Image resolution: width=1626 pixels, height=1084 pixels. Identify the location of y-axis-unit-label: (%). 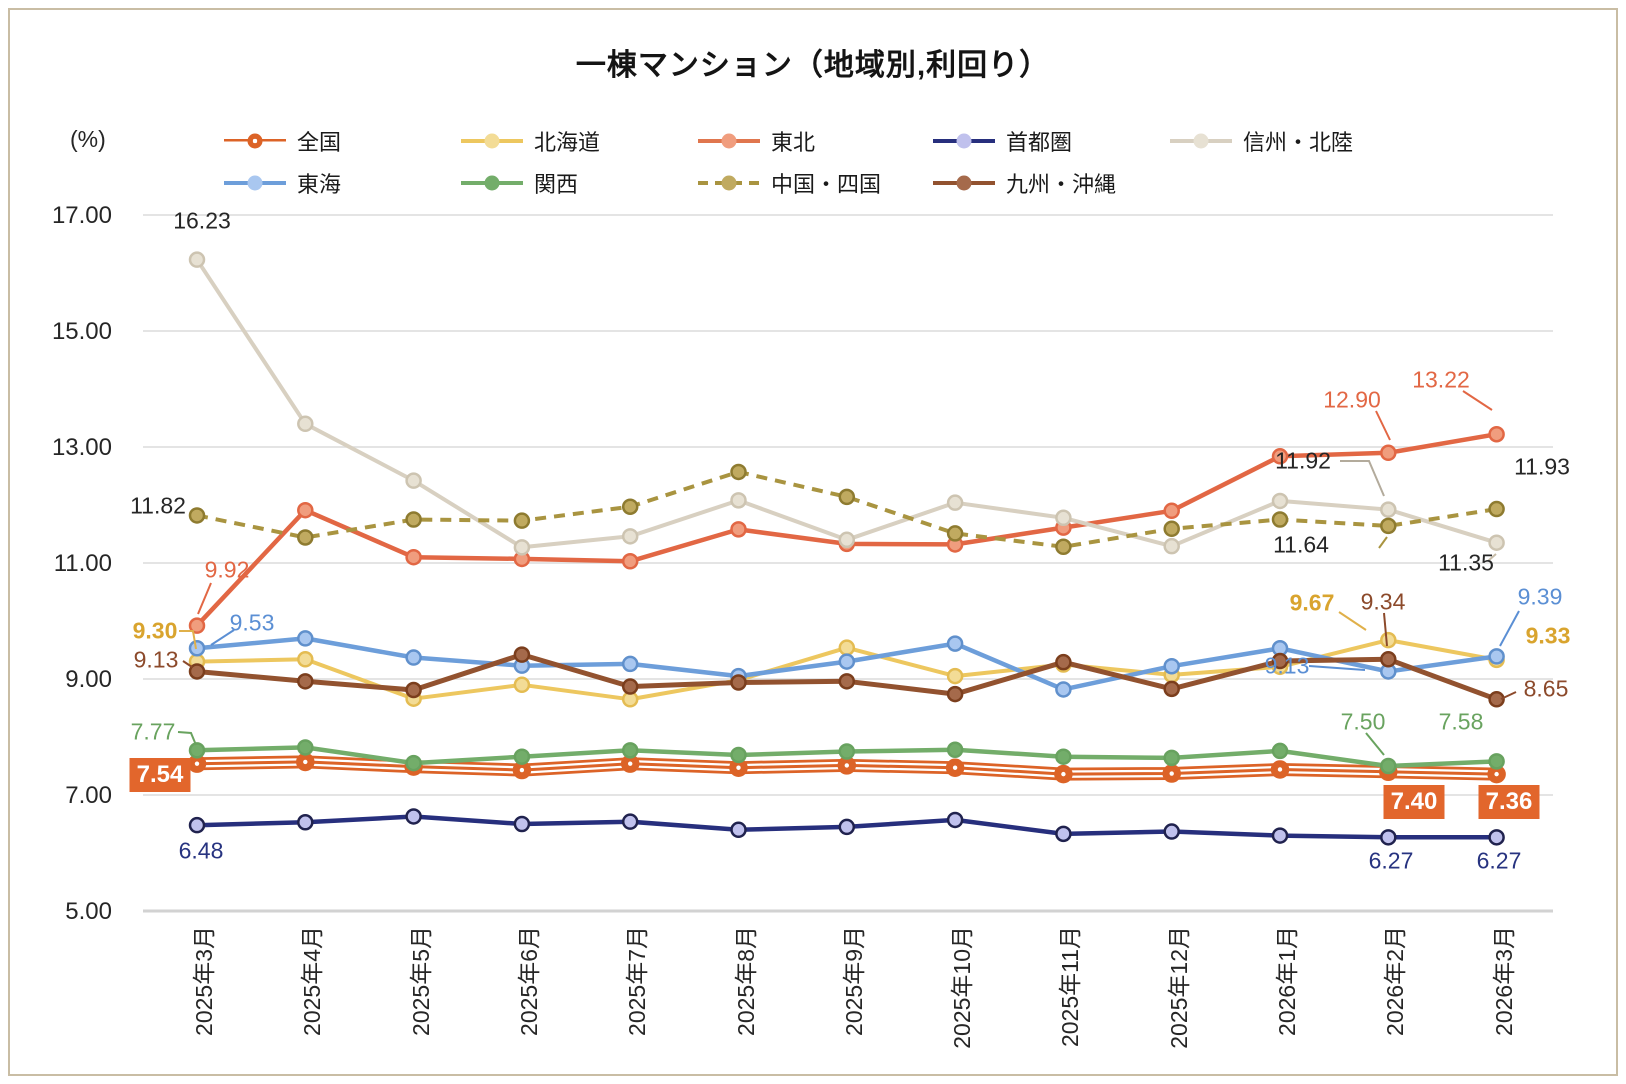
(88, 139).